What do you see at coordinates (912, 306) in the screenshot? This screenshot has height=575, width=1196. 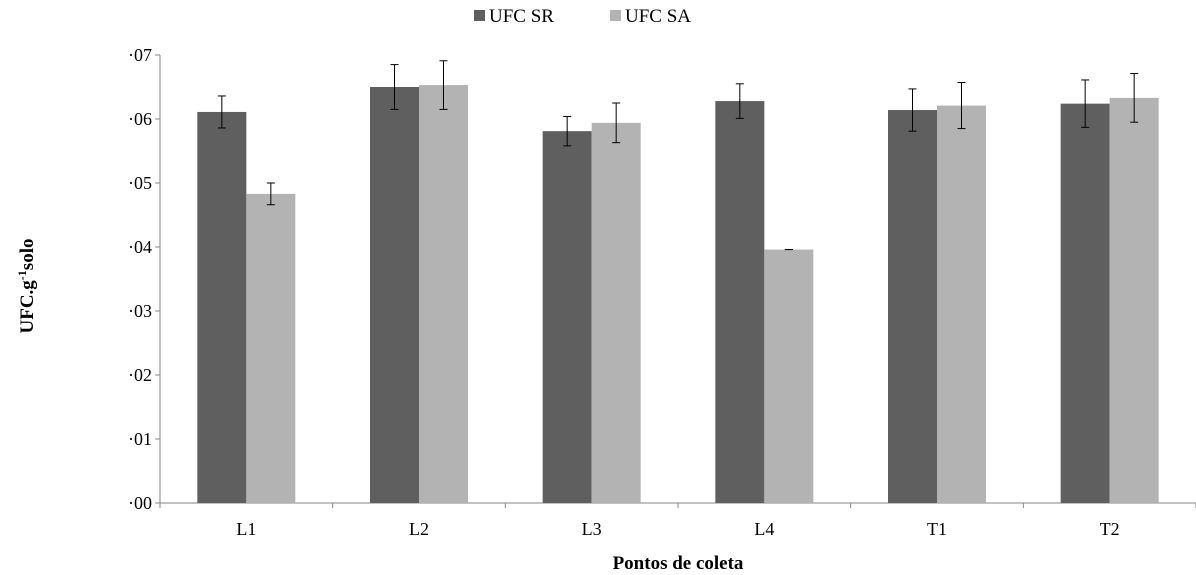 I see `bar-ufc-sr-t1` at bounding box center [912, 306].